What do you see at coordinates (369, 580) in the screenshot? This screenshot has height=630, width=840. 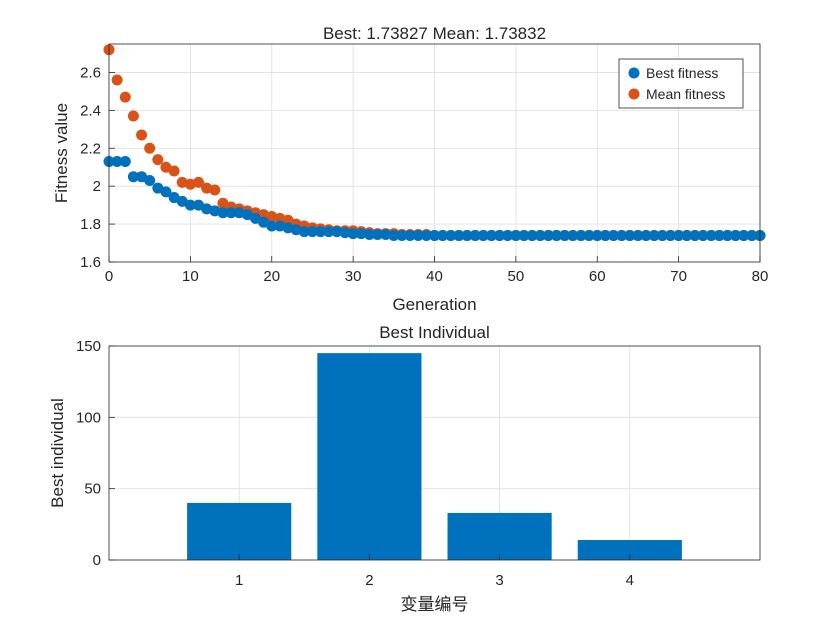 I see `x-tick-label: 2` at bounding box center [369, 580].